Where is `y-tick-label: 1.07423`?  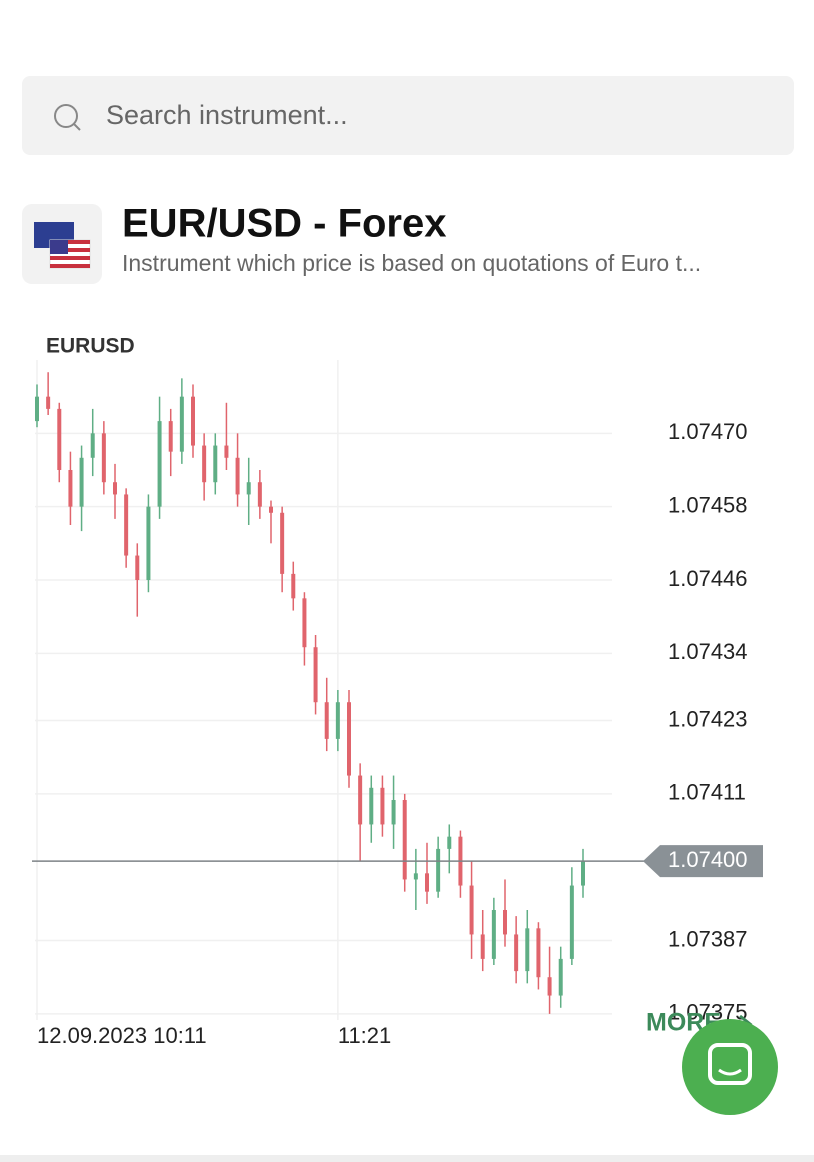
y-tick-label: 1.07423 is located at coordinates (708, 718).